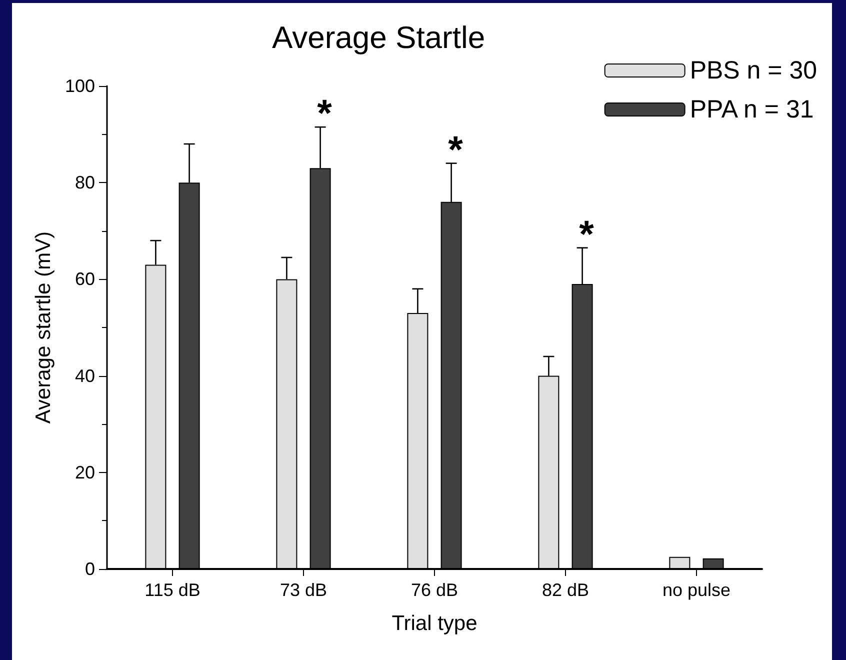 Image resolution: width=846 pixels, height=660 pixels. I want to click on x-axis-title: Trial type, so click(435, 623).